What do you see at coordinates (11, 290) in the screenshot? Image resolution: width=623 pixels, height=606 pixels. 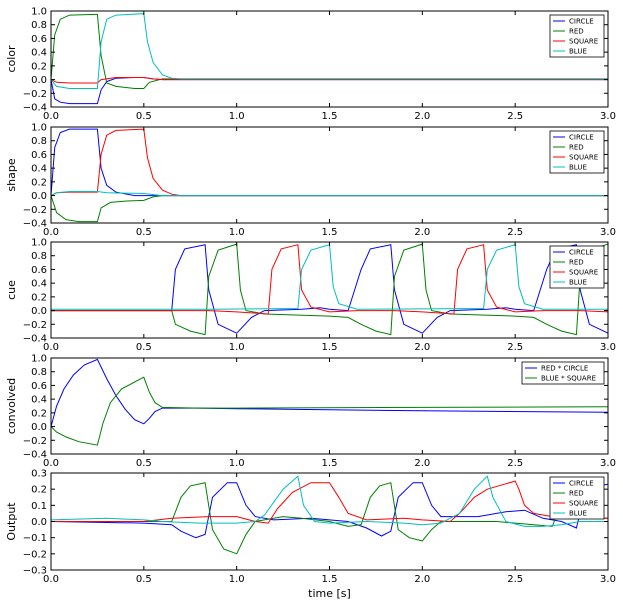 I see `y-axis-label: cue` at bounding box center [11, 290].